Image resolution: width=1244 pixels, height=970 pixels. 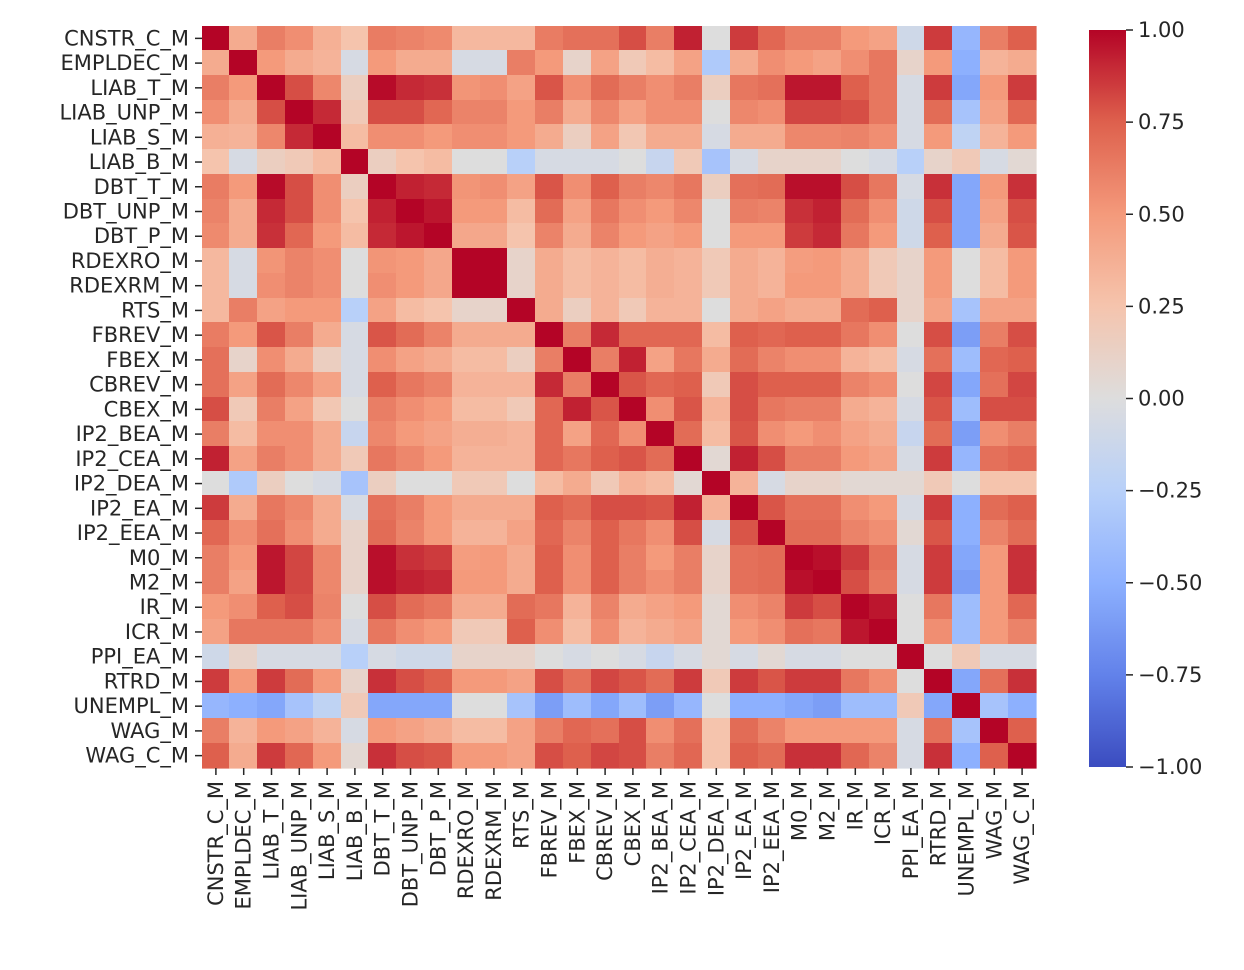 I want to click on colorbar-tick-label: −0.50, so click(x=1170, y=583).